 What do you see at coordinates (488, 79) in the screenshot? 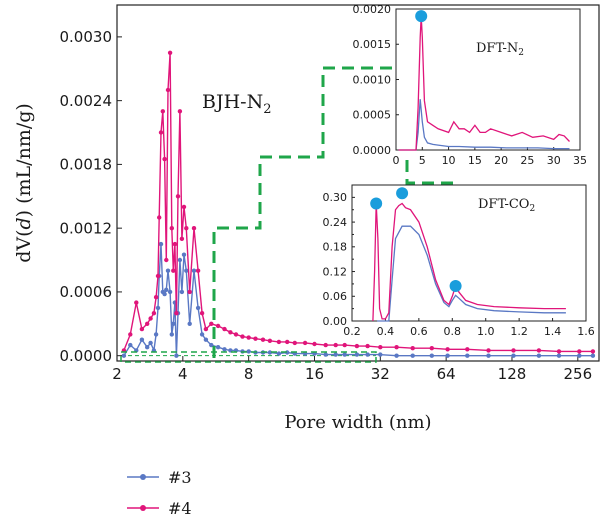
I see `inset-n2-background` at bounding box center [488, 79].